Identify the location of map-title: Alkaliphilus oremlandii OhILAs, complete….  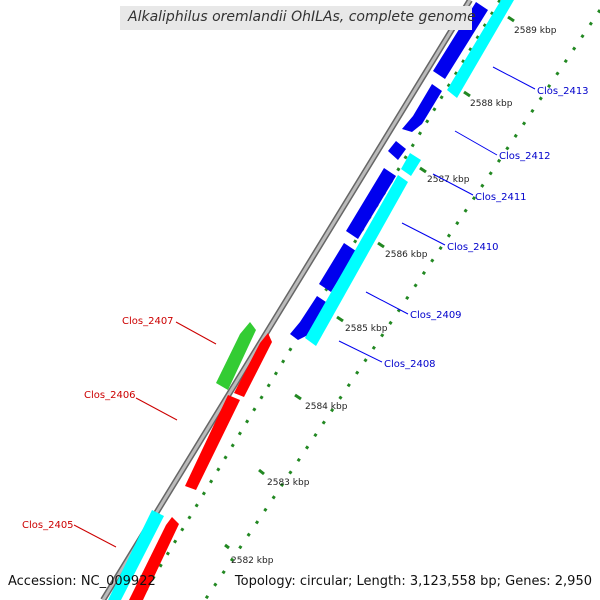
(302, 17).